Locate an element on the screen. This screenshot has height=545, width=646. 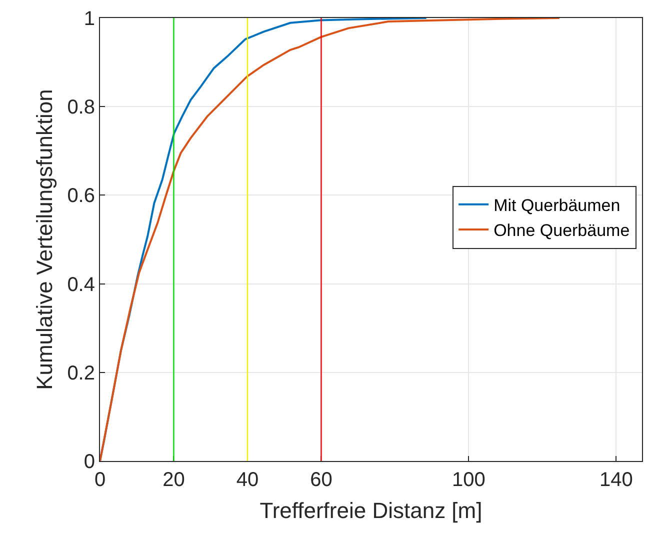
y-tick-label: 0 is located at coordinates (89, 462).